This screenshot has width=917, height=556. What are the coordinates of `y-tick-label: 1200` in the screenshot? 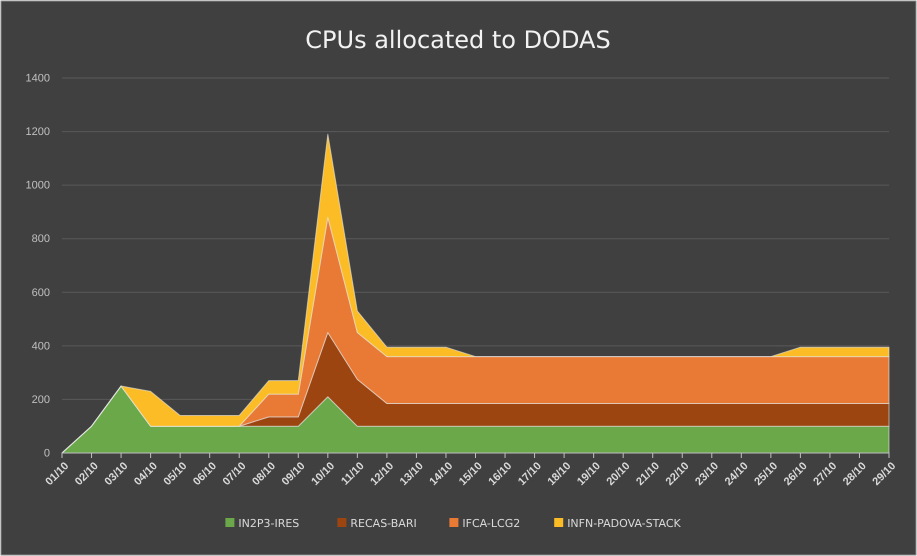 It's located at (38, 132).